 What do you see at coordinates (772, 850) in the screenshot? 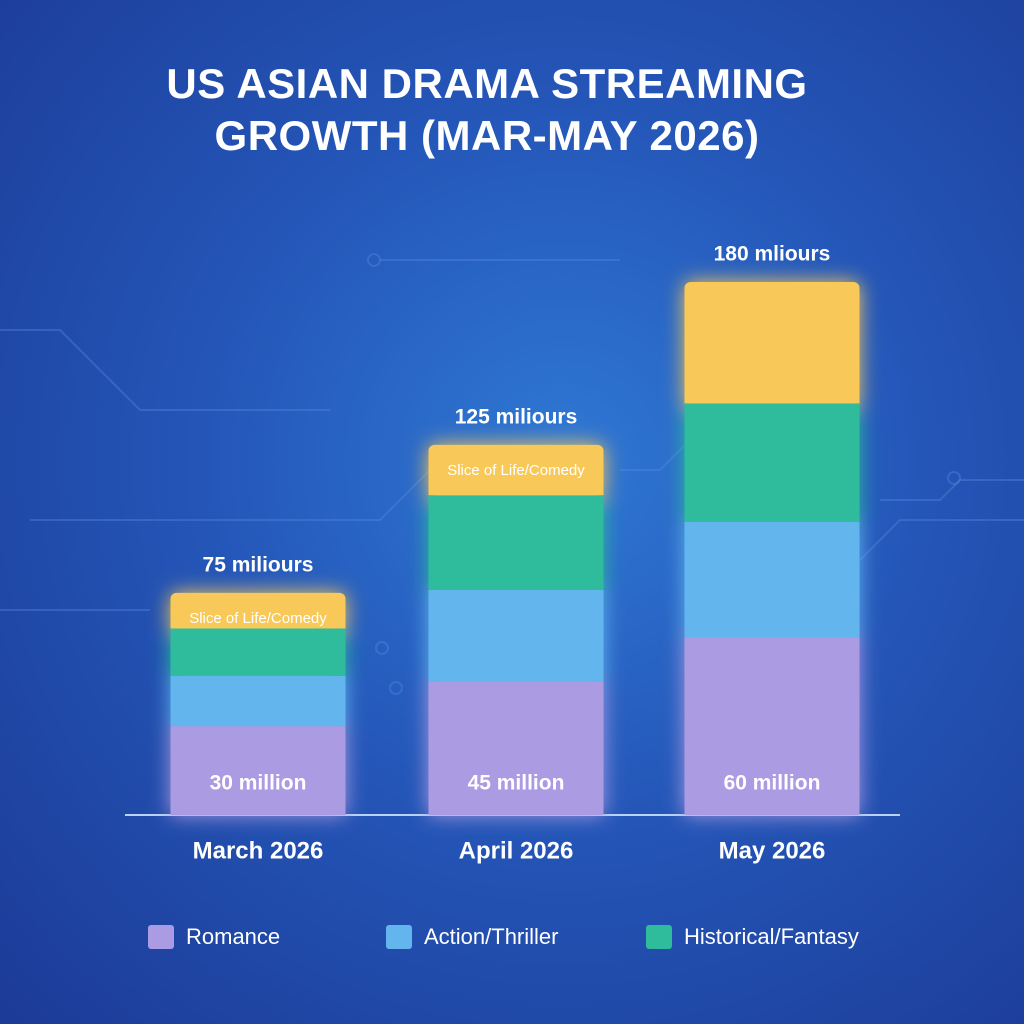
I see `x-tick-label: May 2026` at bounding box center [772, 850].